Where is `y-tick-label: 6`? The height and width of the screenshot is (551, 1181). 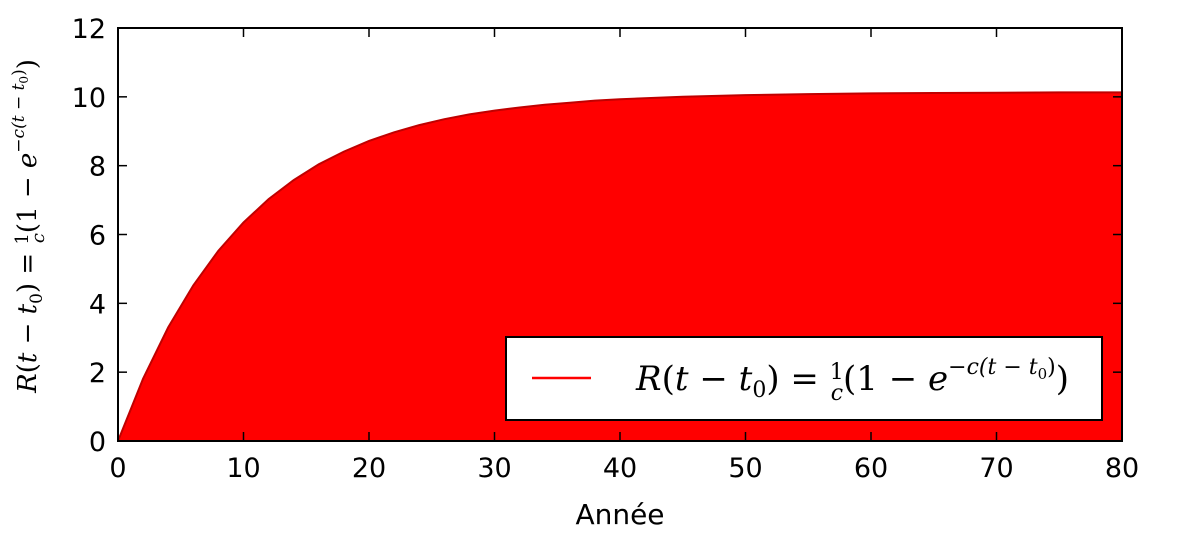
y-tick-label: 6 is located at coordinates (97, 236).